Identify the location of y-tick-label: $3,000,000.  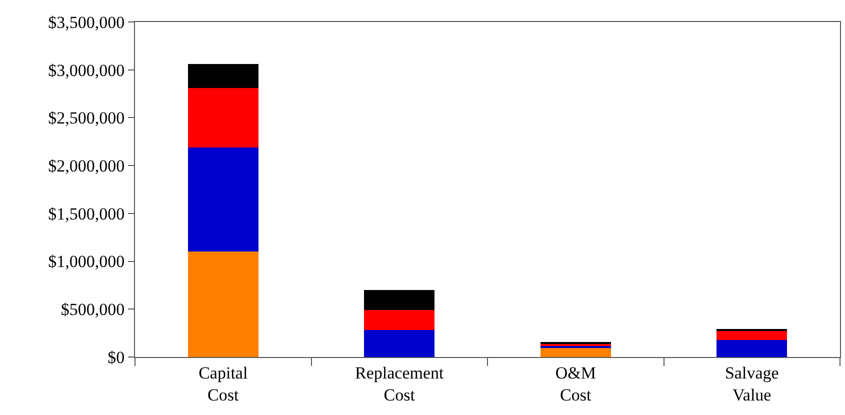
(86, 70).